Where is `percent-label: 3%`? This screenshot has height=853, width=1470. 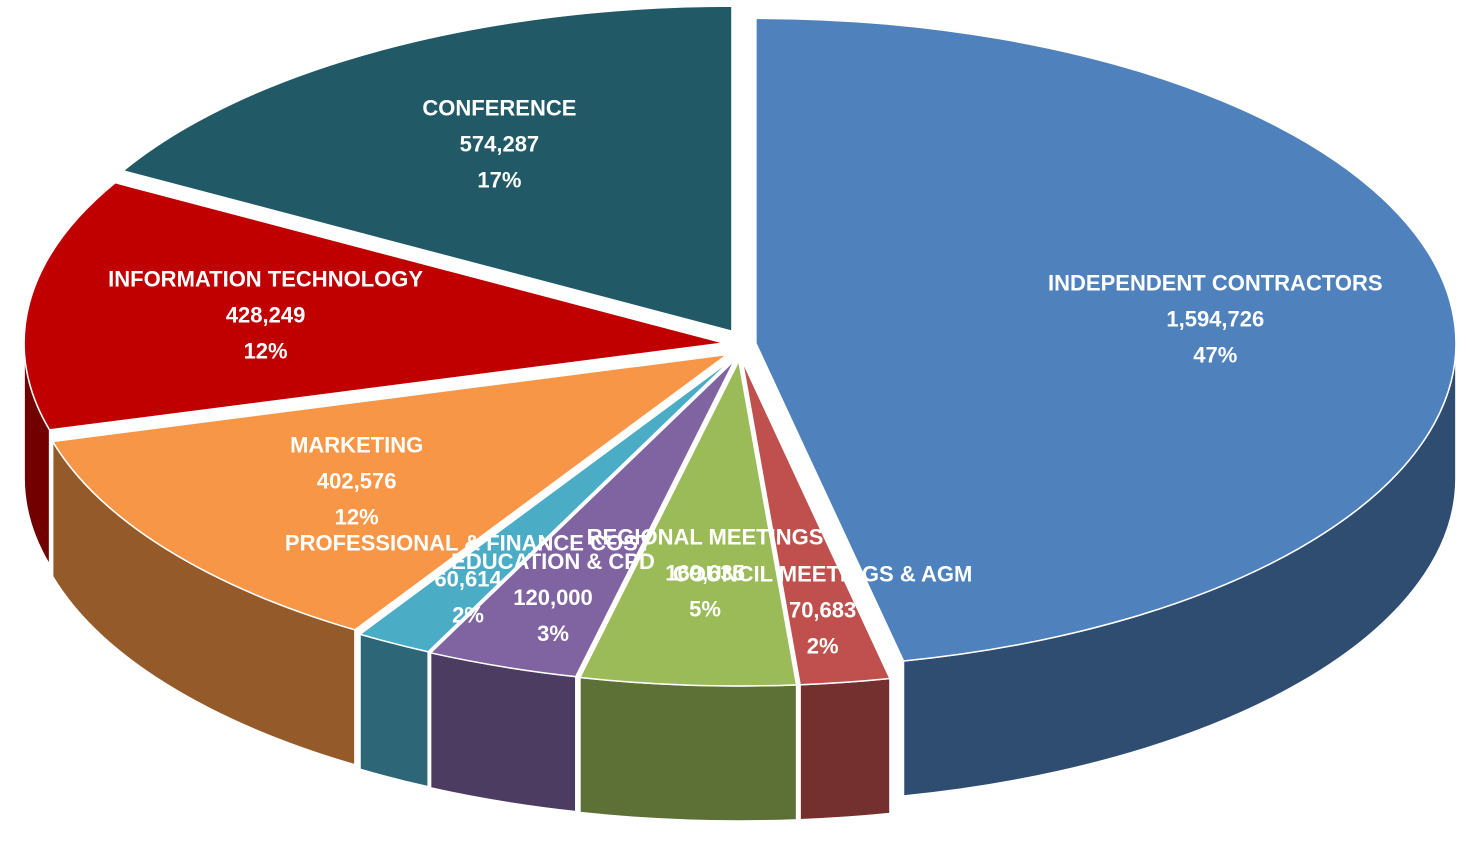
percent-label: 3% is located at coordinates (553, 633).